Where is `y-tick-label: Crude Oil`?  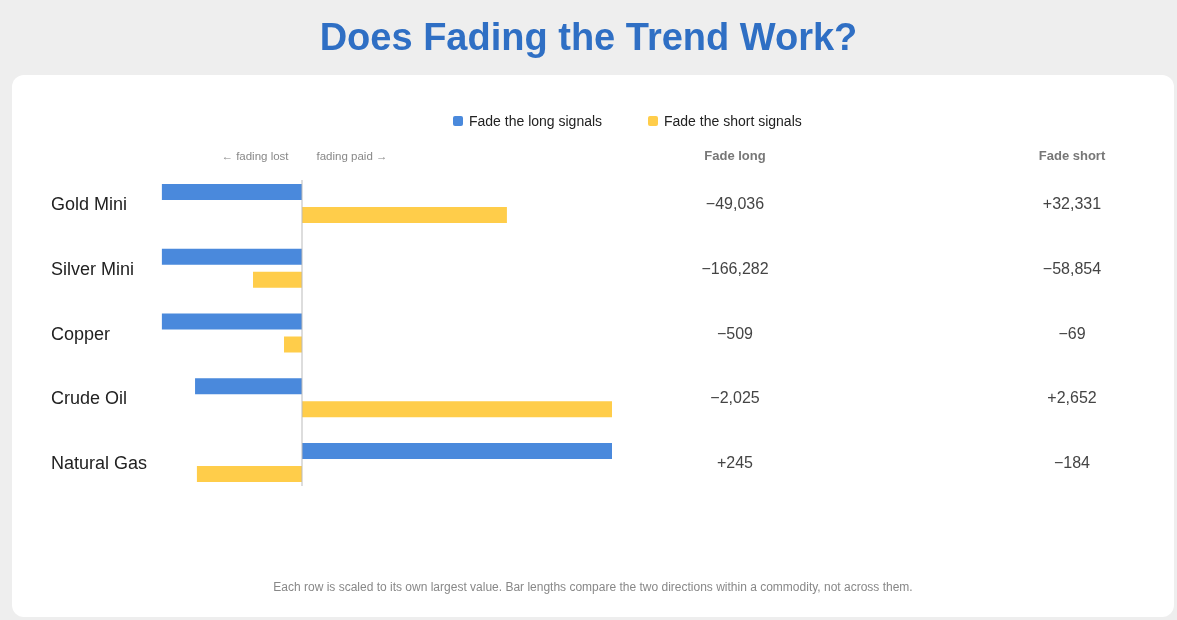
y-tick-label: Crude Oil is located at coordinates (89, 398).